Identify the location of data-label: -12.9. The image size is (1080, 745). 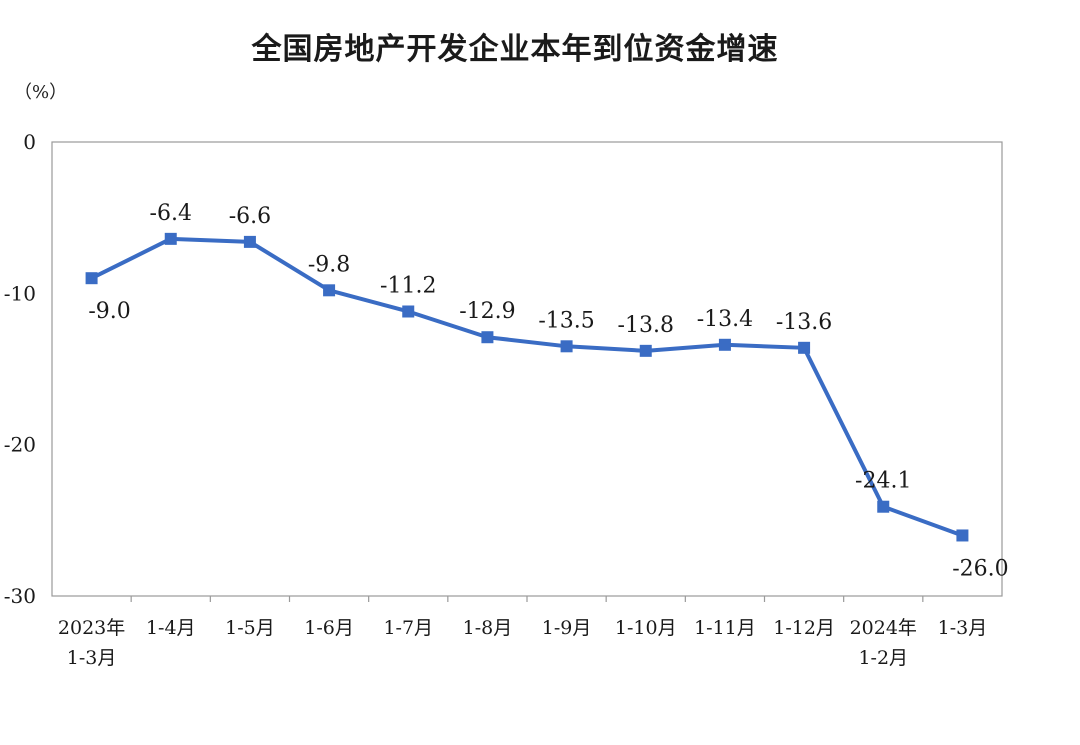
(487, 311).